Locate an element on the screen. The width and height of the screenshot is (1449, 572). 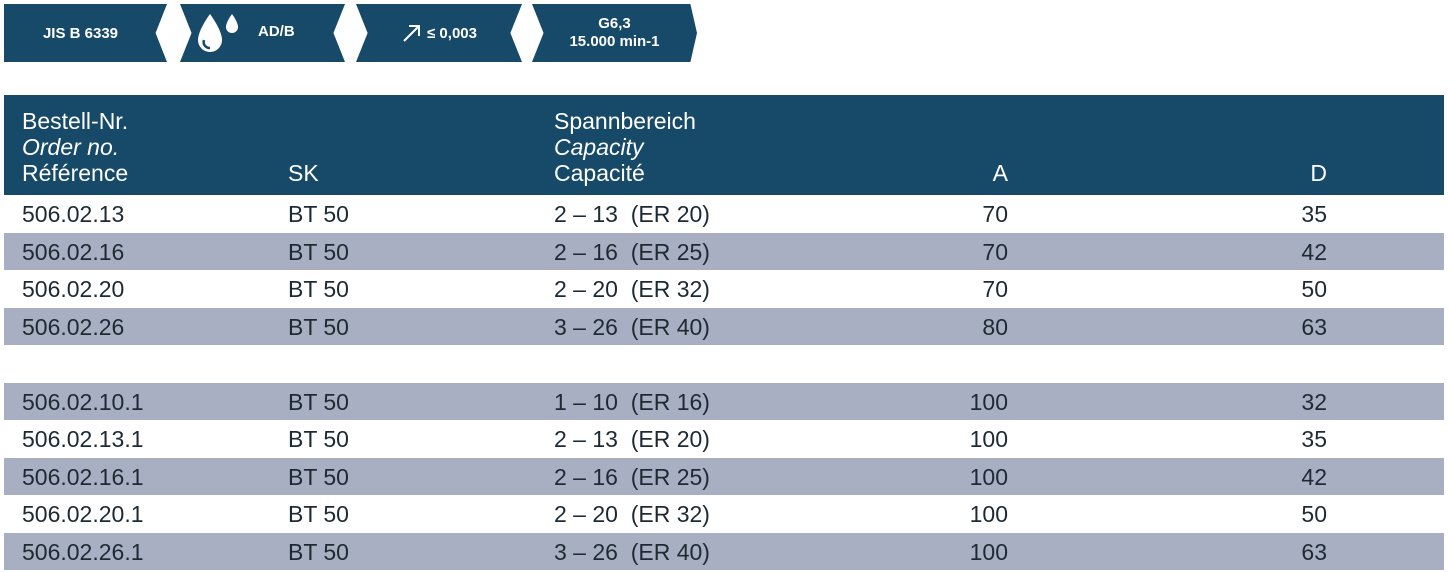
cell-order: 506.02.13.1 is located at coordinates (83, 439).